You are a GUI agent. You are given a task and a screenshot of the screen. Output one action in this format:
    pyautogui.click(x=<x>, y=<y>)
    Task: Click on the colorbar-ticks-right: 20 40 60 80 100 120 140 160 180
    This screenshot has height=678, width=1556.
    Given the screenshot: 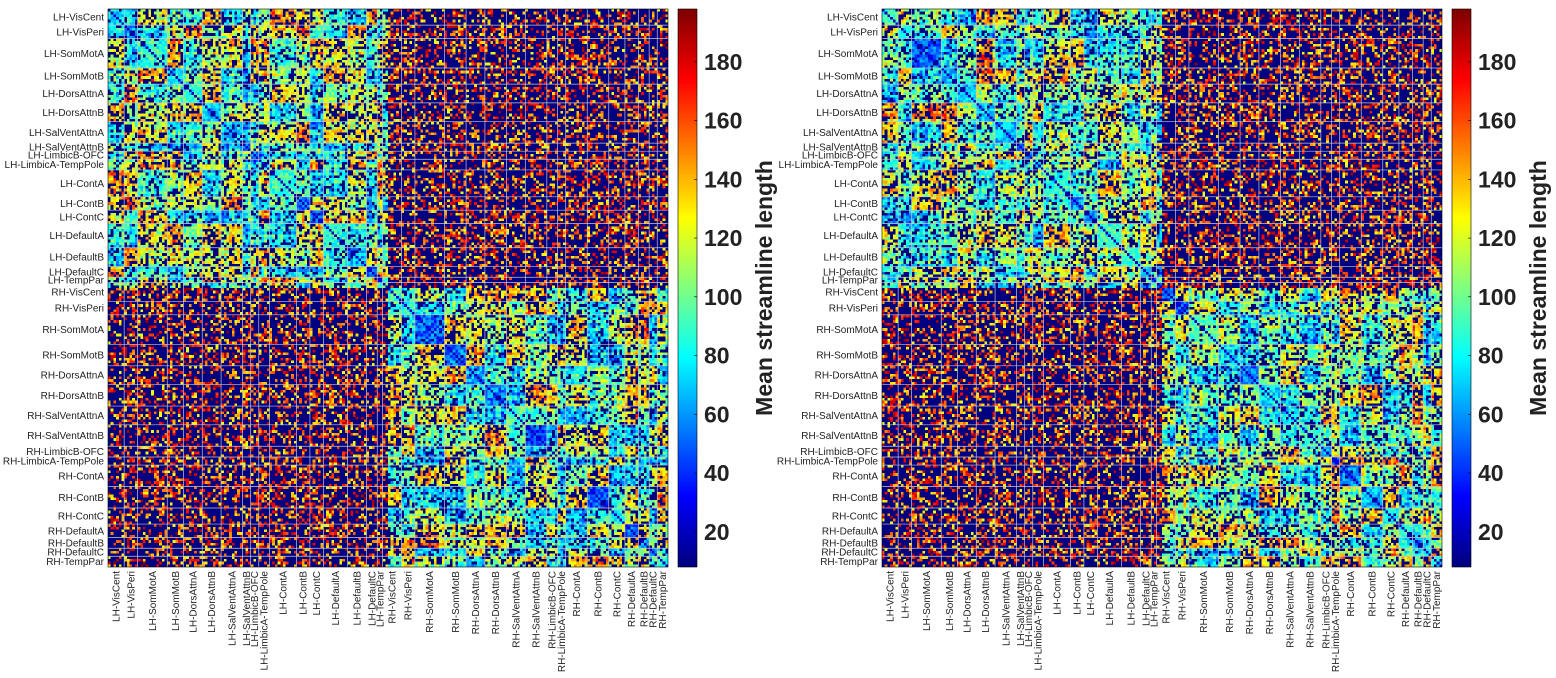 What is the action you would take?
    pyautogui.click(x=1492, y=297)
    